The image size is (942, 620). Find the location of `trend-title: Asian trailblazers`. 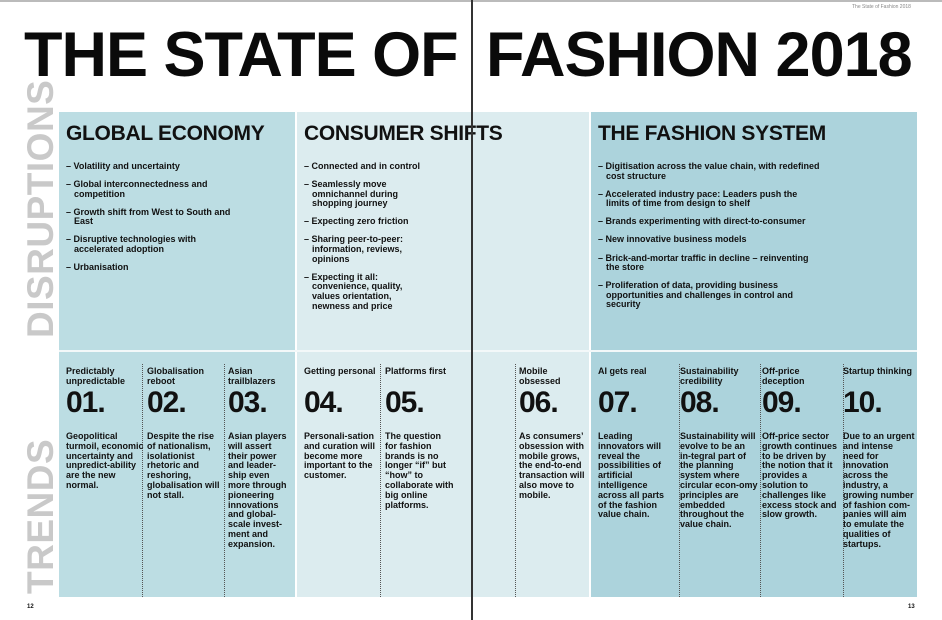

trend-title: Asian trailblazers is located at coordinates (252, 376).